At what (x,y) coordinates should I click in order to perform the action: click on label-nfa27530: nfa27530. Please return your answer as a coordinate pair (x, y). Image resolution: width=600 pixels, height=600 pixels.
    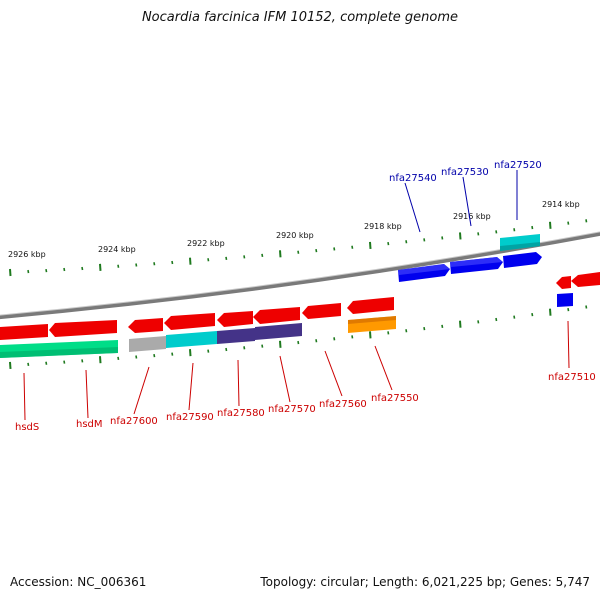
    Looking at the image, I should click on (465, 172).